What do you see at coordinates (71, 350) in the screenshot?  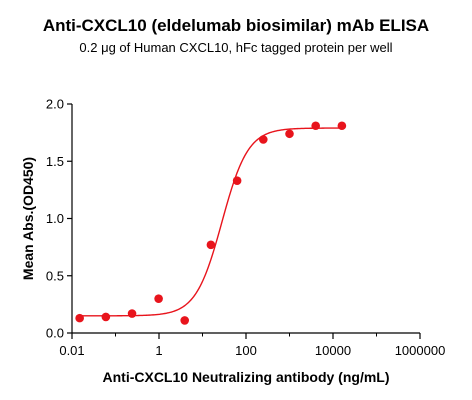 I see `x-tick-label: 0.01` at bounding box center [71, 350].